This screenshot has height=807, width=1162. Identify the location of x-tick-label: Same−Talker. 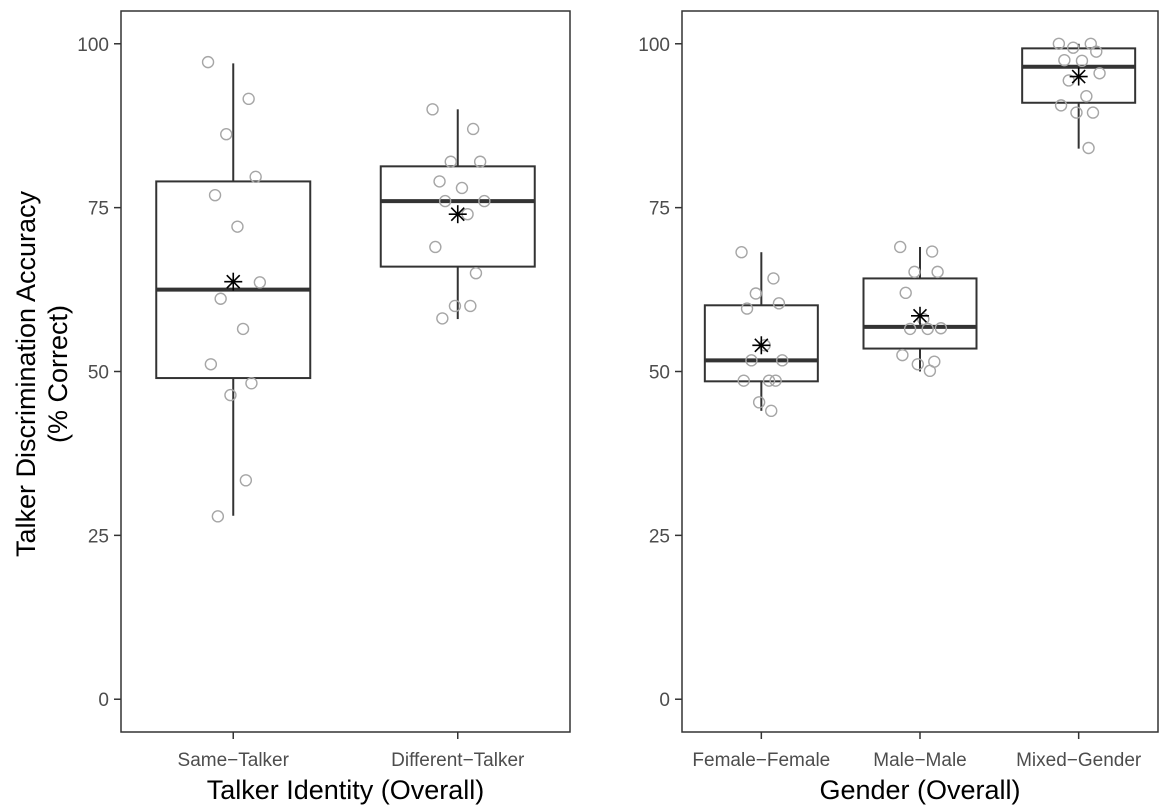
(234, 760).